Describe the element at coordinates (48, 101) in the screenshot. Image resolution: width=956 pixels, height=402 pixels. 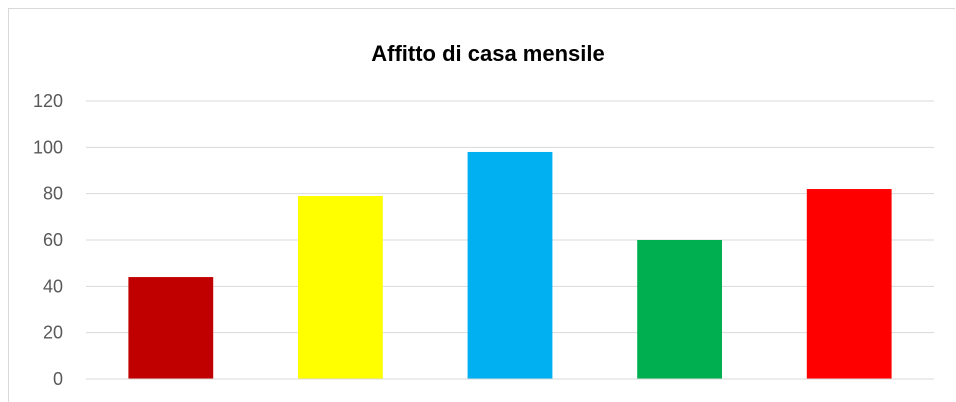
I see `y-tick-label: 120` at that location.